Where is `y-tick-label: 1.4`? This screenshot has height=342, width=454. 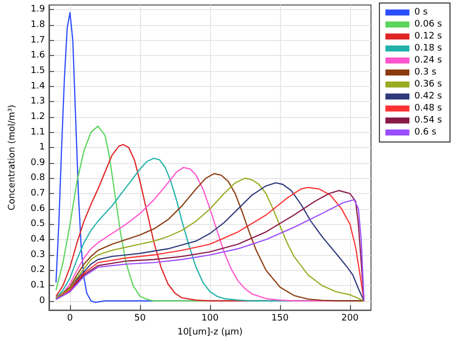
y-tick-label: 1.4 is located at coordinates (38, 86).